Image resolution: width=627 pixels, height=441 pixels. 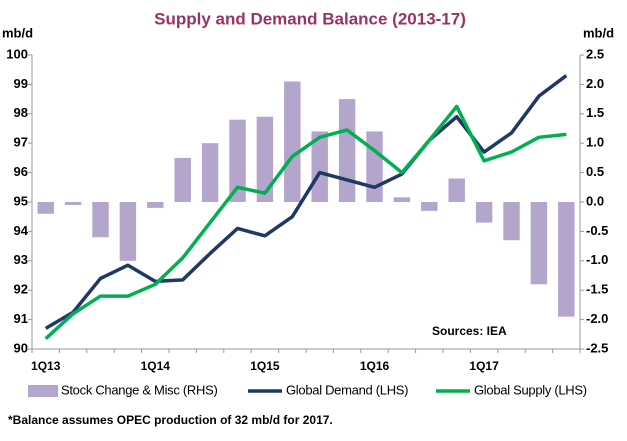 What do you see at coordinates (17, 53) in the screenshot?
I see `y-tick-label: 100` at bounding box center [17, 53].